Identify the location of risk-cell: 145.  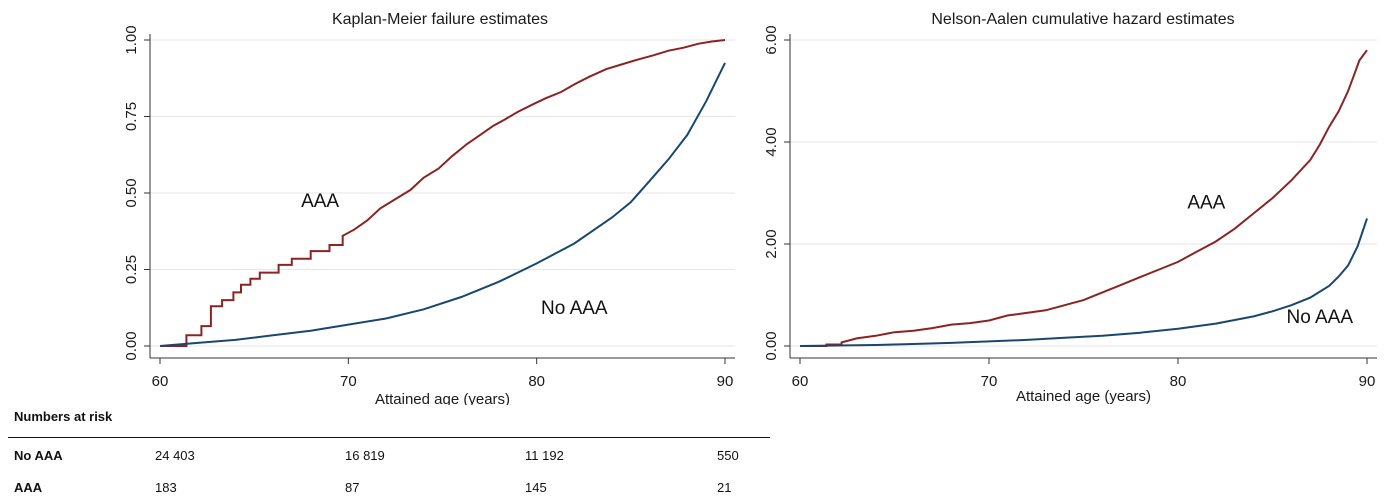
(536, 487).